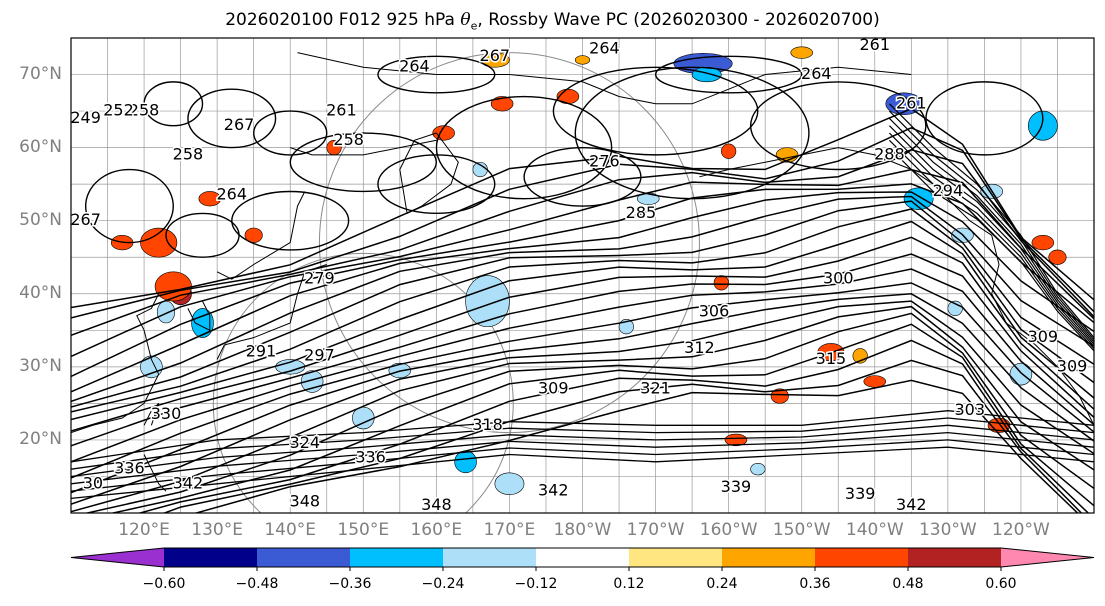 The height and width of the screenshot is (606, 1105). What do you see at coordinates (728, 530) in the screenshot?
I see `longitude-tick-label: 160°W` at bounding box center [728, 530].